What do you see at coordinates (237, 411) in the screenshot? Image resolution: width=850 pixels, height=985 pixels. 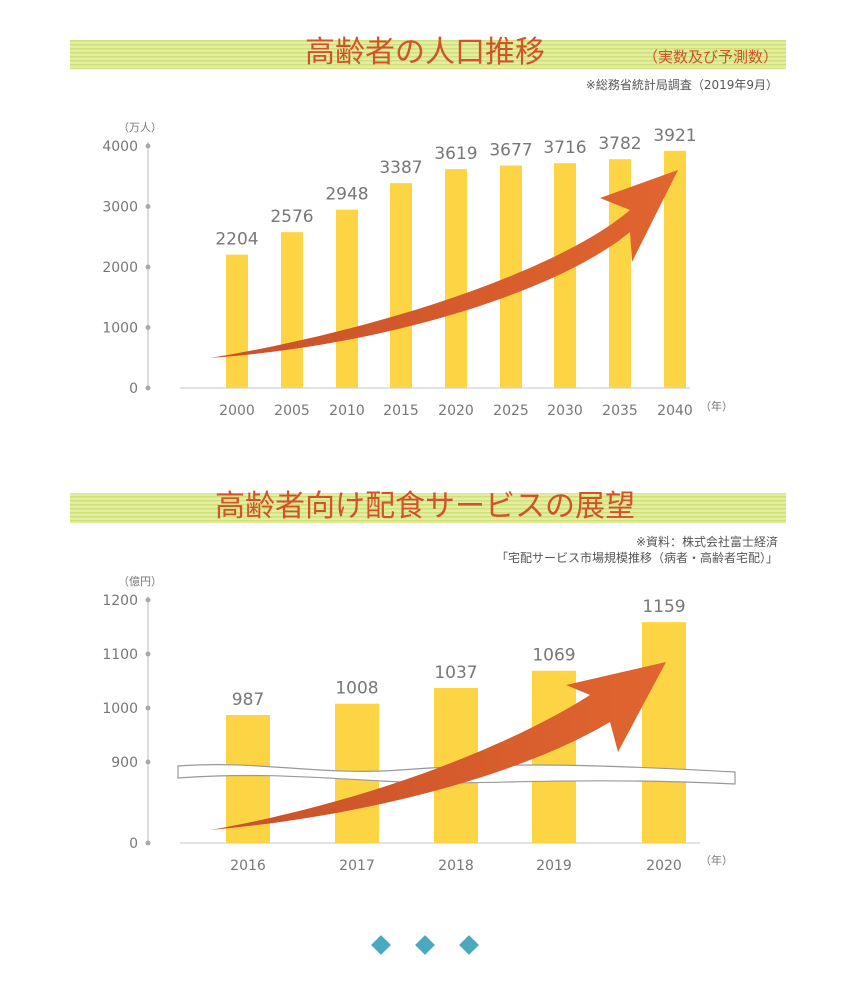 I see `x-tick-label: 2000` at bounding box center [237, 411].